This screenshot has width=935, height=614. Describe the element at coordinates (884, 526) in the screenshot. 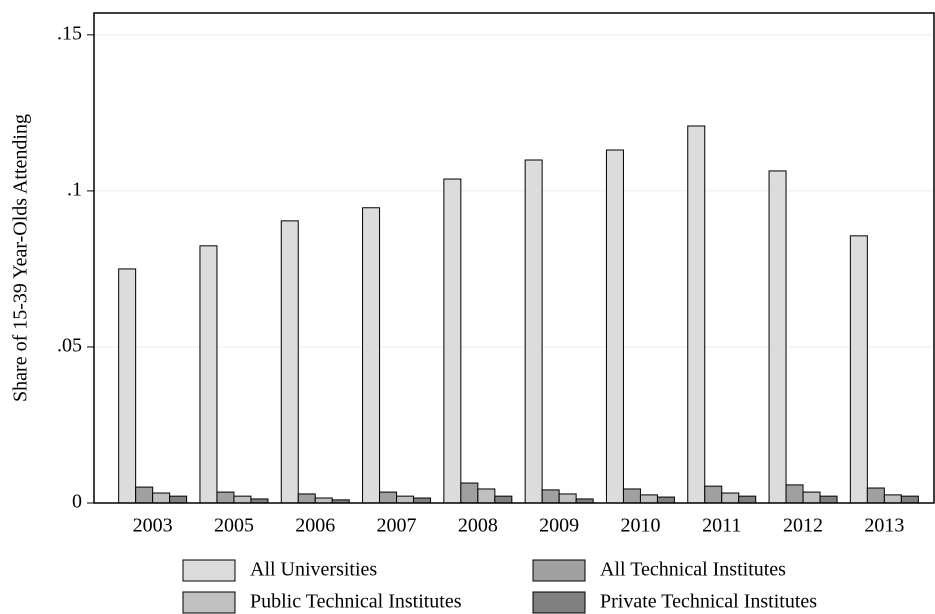

I see `x-tick-label: 2013` at that location.